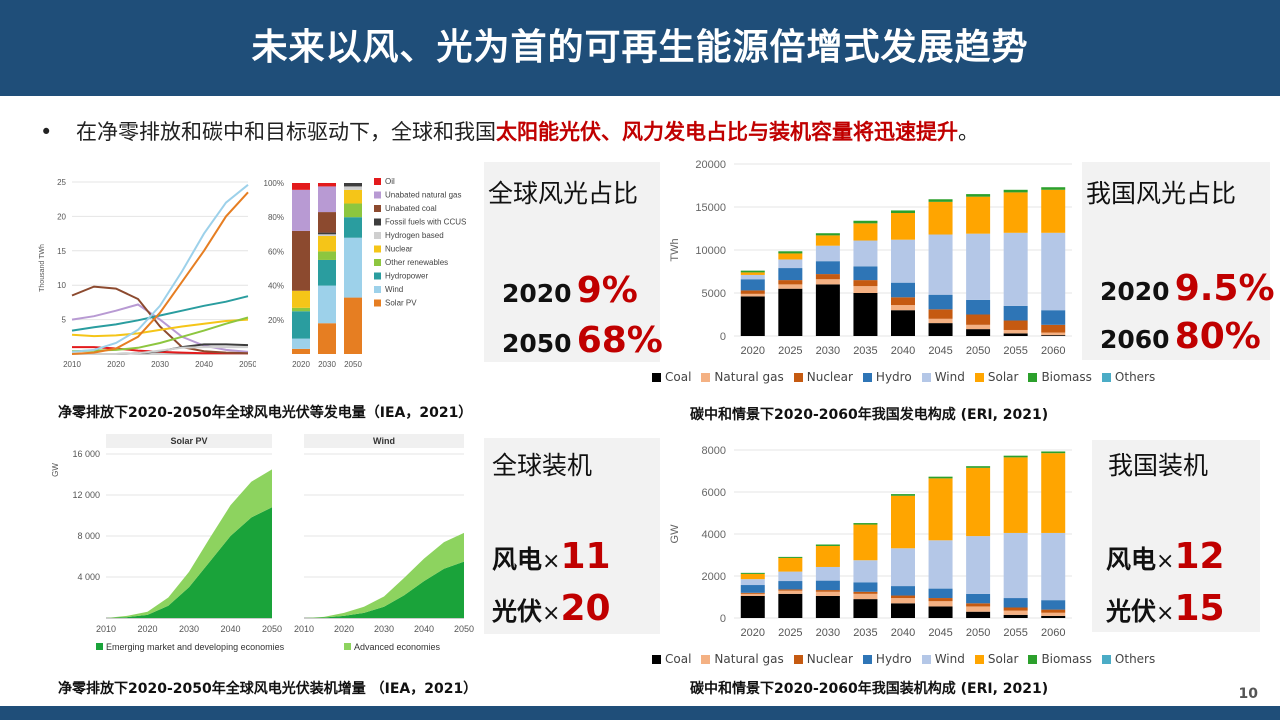 Image resolution: width=1280 pixels, height=720 pixels. What do you see at coordinates (347, 646) in the screenshot?
I see `legend-swatch-advanced` at bounding box center [347, 646].